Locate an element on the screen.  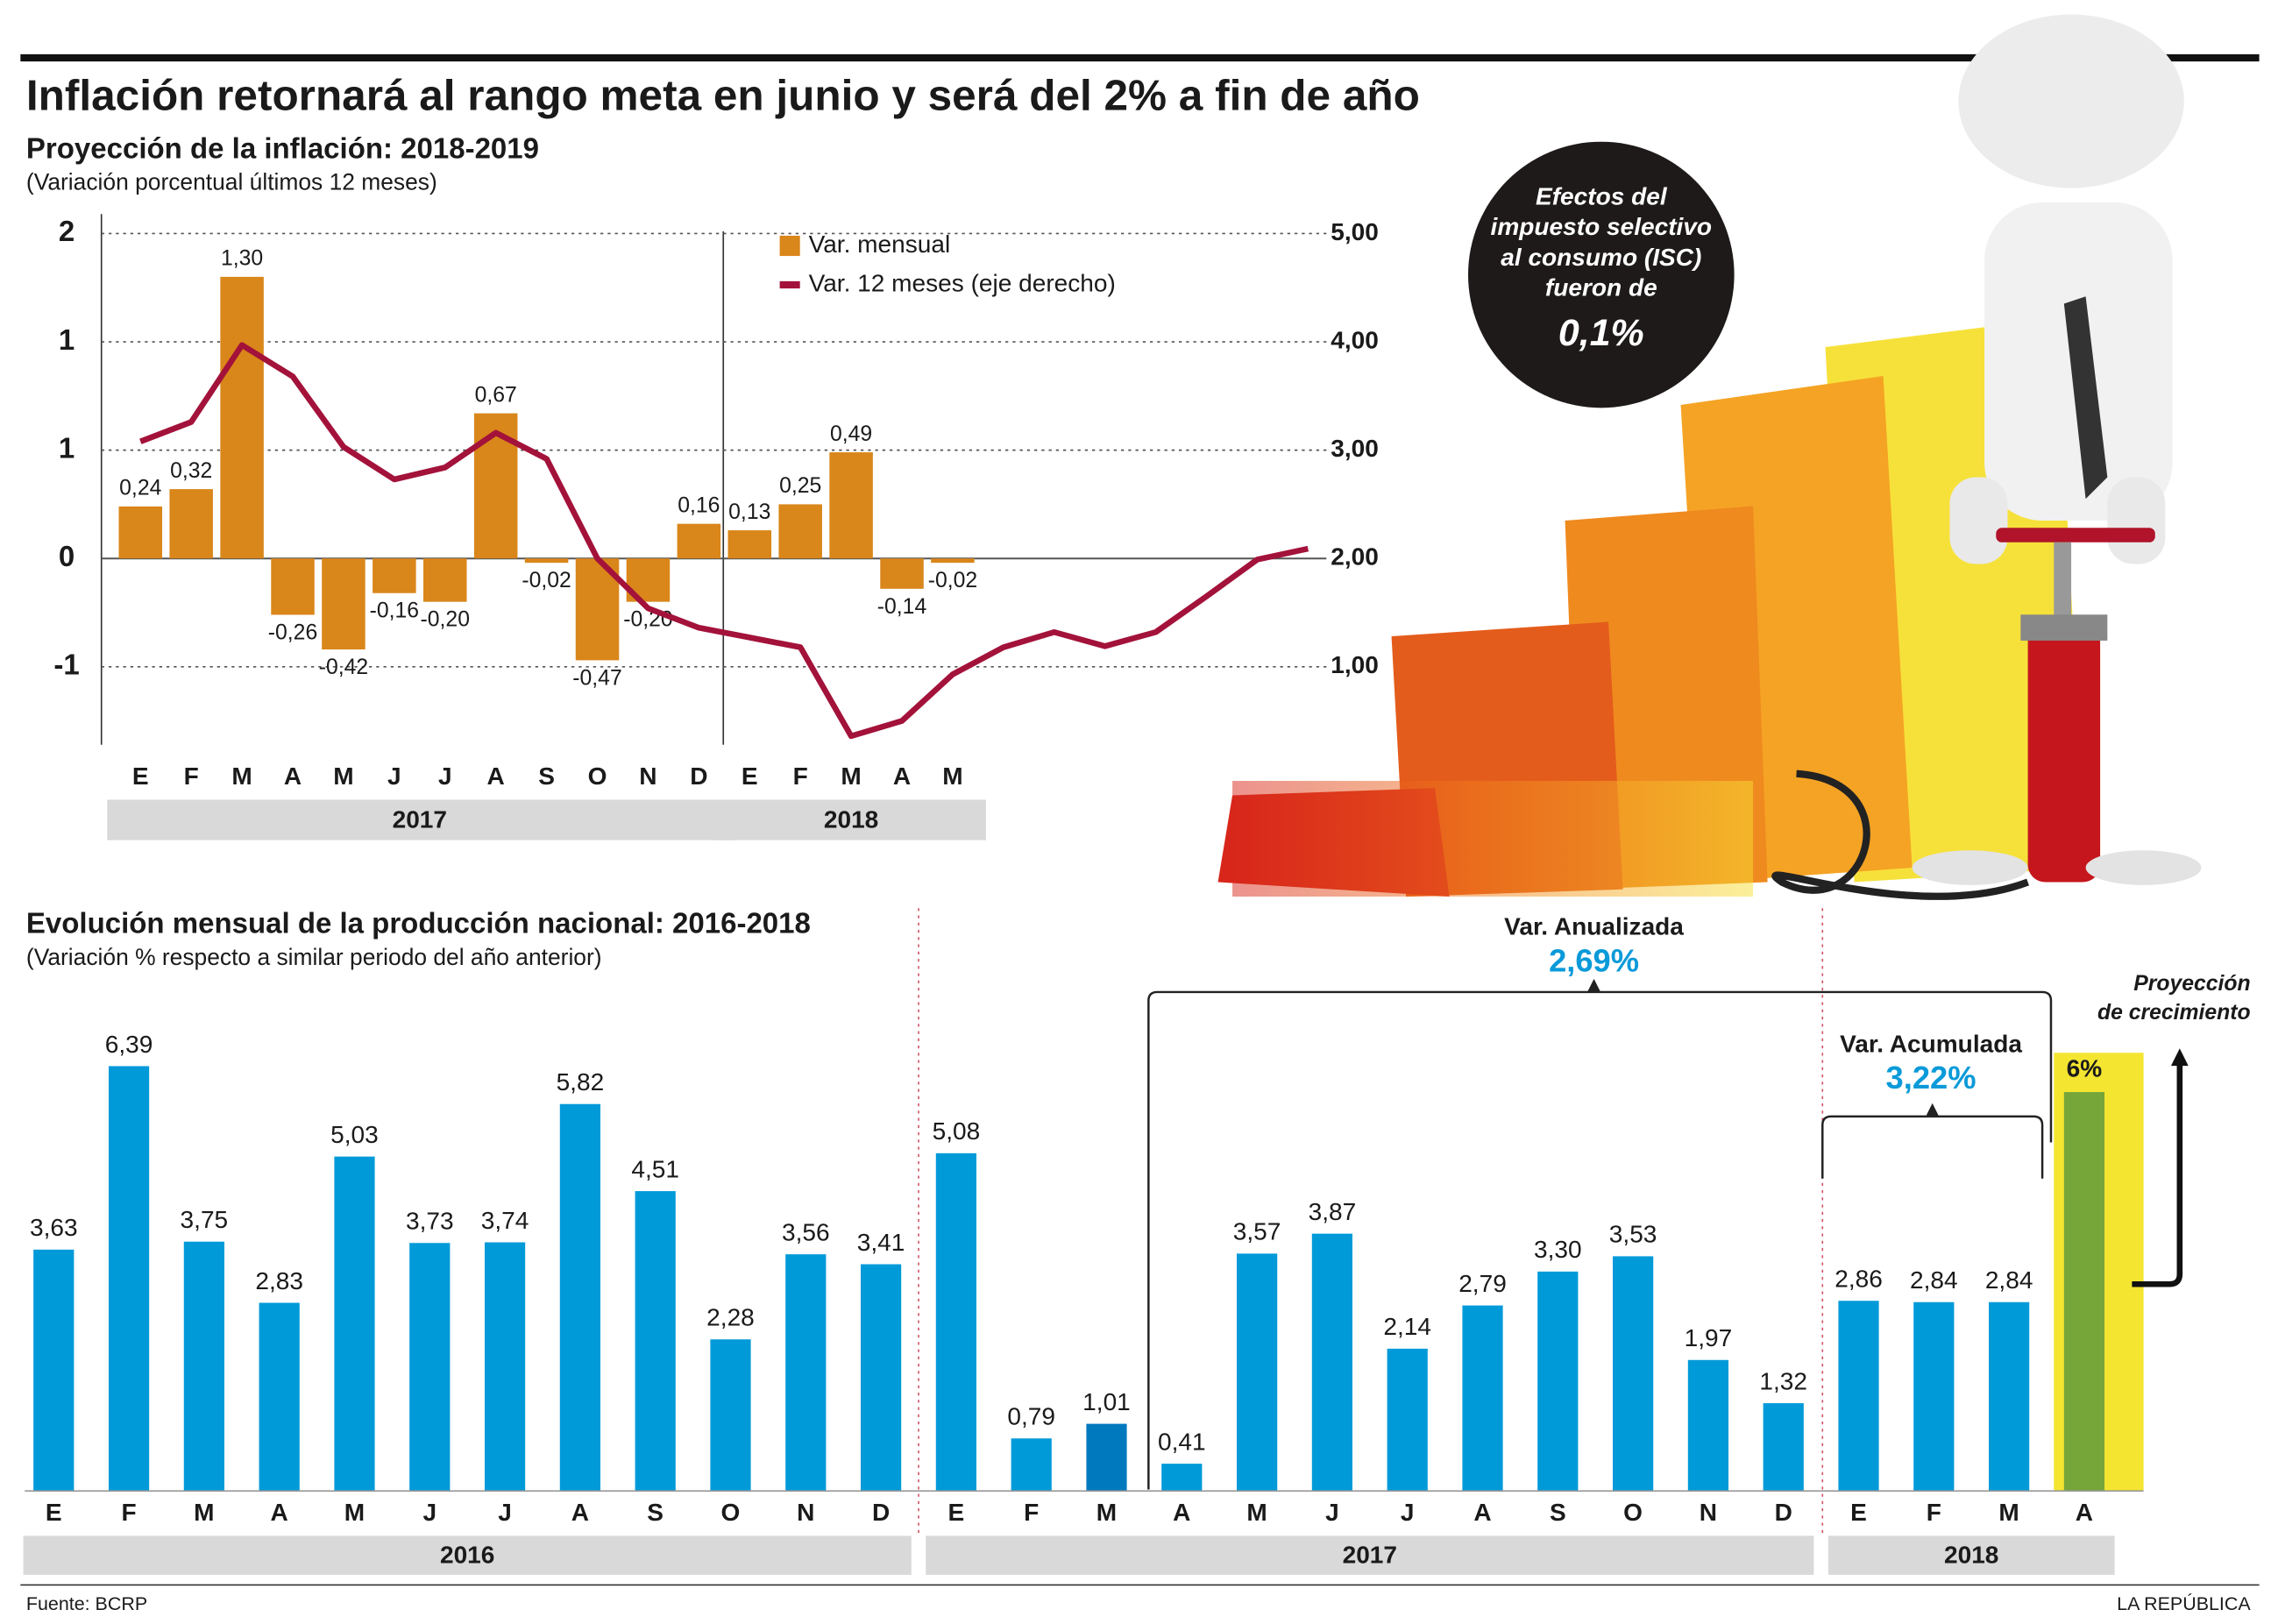
brand: LA REPÚBLICA is located at coordinates (2184, 1603).